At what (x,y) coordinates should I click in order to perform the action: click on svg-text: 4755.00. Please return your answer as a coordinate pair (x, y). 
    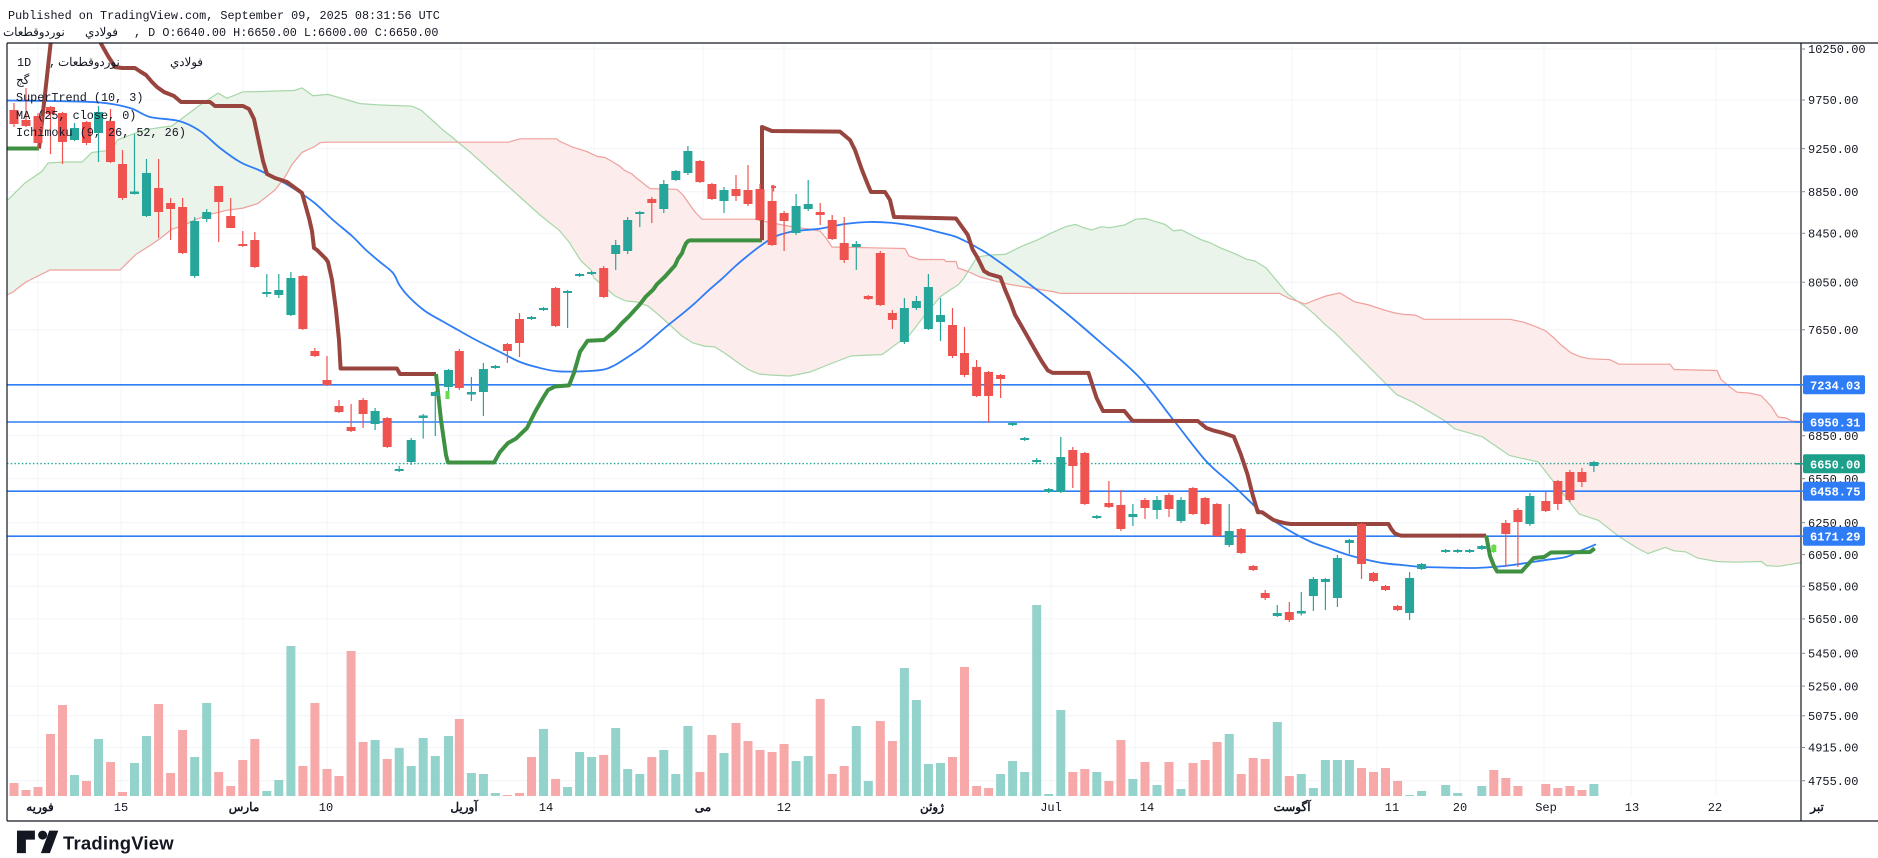
    Looking at the image, I should click on (1833, 782).